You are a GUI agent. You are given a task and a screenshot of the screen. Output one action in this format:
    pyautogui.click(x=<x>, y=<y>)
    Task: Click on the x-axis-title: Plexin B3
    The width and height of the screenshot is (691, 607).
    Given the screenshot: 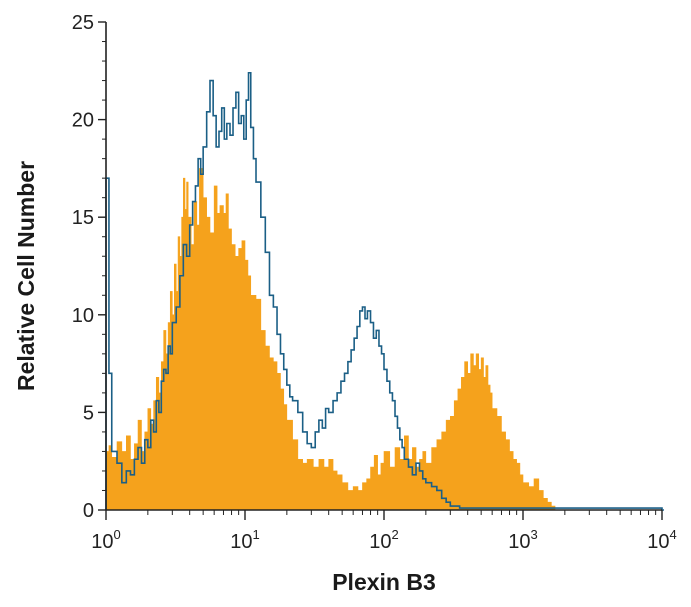 What is the action you would take?
    pyautogui.click(x=384, y=582)
    